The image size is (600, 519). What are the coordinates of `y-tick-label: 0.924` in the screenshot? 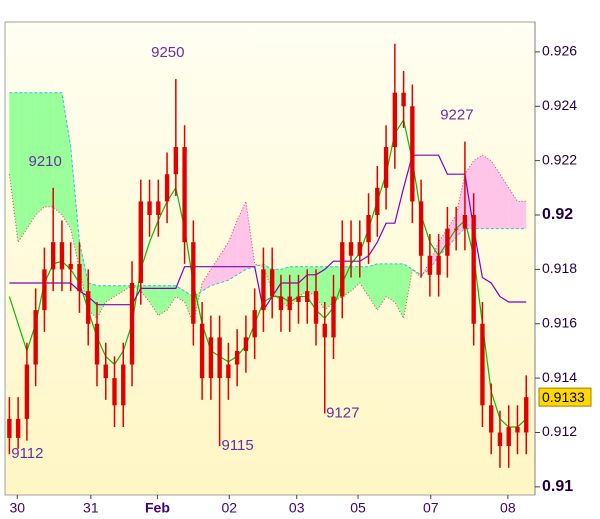 It's located at (559, 105).